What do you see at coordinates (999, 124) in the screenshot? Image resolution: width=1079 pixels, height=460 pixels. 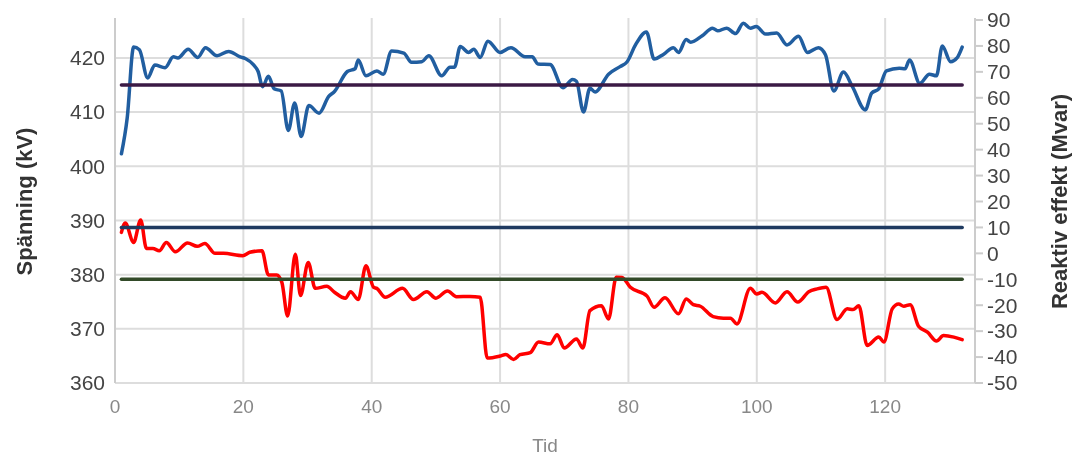 I see `y2-tick-label: 50` at bounding box center [999, 124].